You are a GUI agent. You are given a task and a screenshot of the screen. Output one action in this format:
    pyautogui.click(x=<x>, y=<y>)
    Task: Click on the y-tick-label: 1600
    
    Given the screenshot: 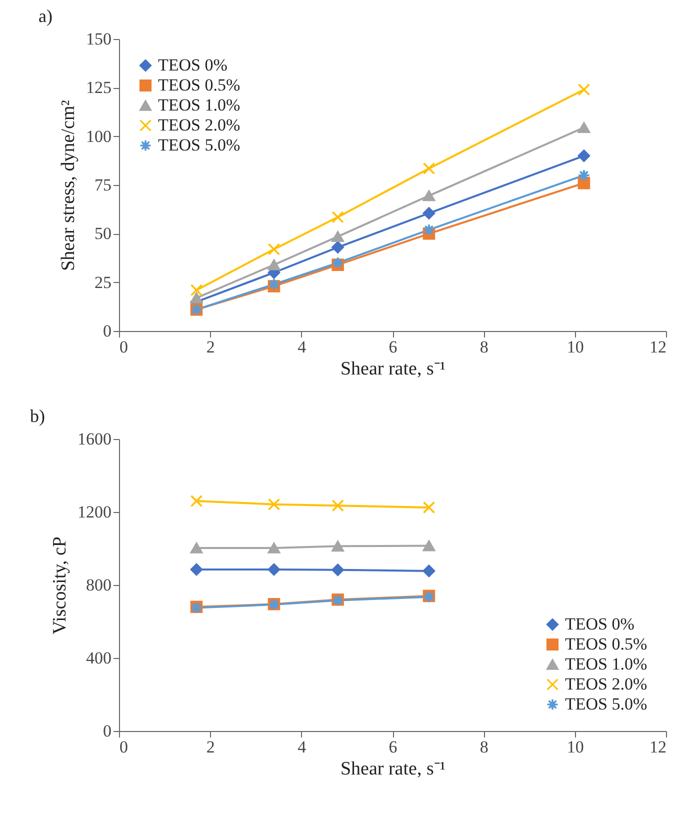 What is the action you would take?
    pyautogui.click(x=95, y=439)
    